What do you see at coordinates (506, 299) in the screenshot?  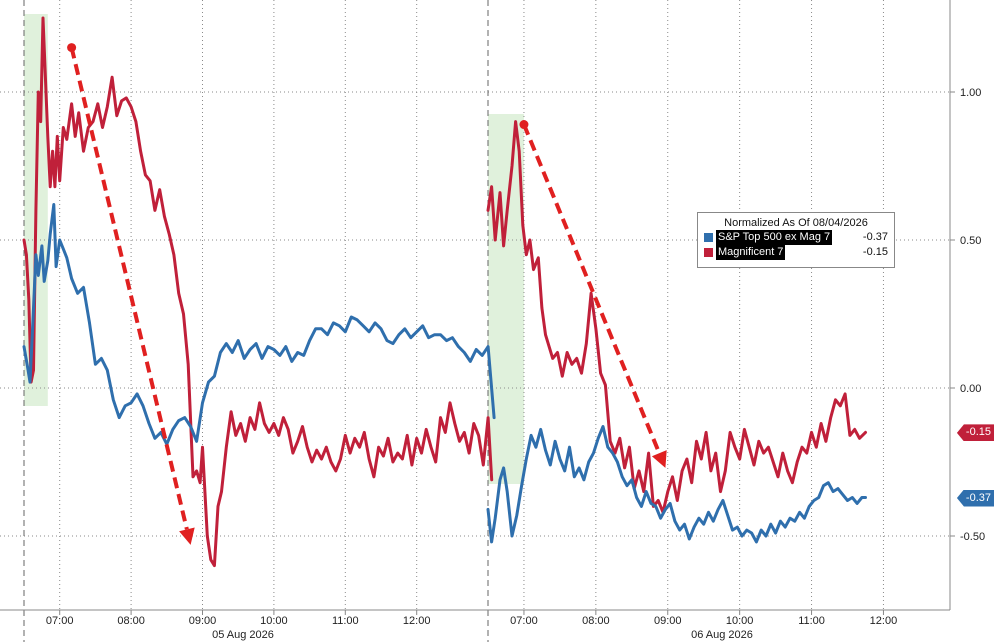 I see `highlight-band` at bounding box center [506, 299].